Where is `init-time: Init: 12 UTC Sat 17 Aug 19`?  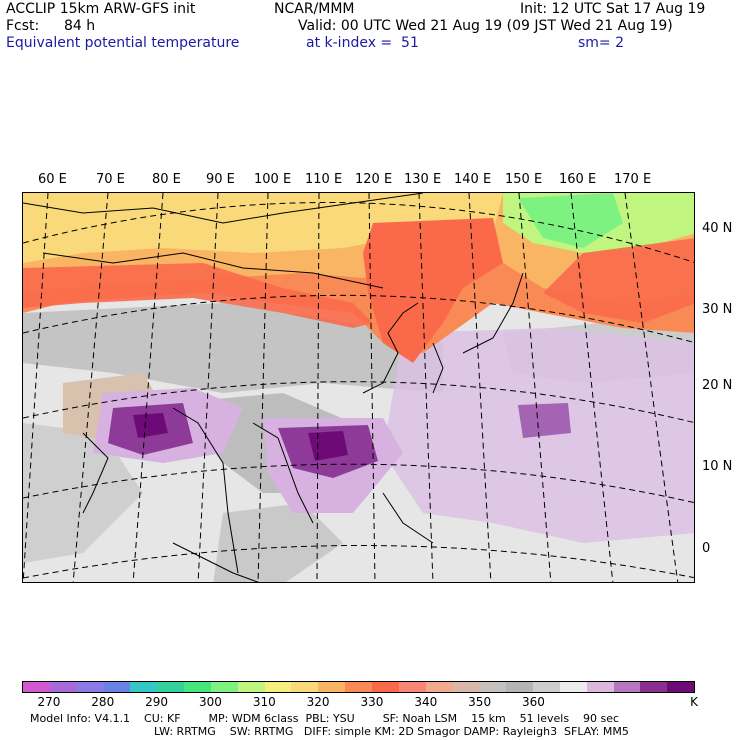
init-time: Init: 12 UTC Sat 17 Aug 19 is located at coordinates (613, 9).